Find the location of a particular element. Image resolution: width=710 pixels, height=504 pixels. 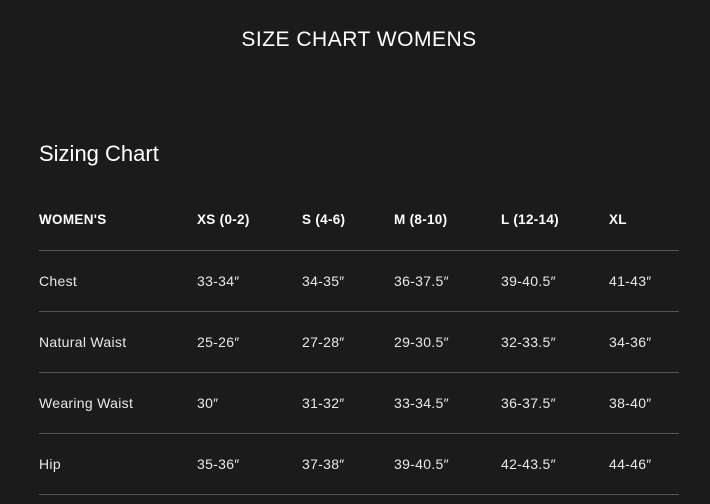

table-cell: 25-26″ is located at coordinates (218, 342).